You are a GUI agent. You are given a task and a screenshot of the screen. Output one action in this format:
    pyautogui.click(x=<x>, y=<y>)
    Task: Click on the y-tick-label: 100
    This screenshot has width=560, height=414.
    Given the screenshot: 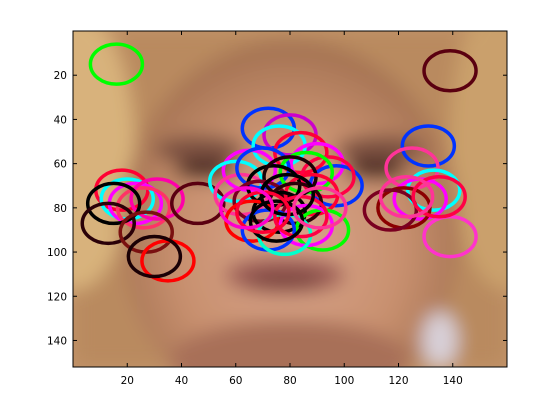 What is the action you would take?
    pyautogui.click(x=57, y=253)
    